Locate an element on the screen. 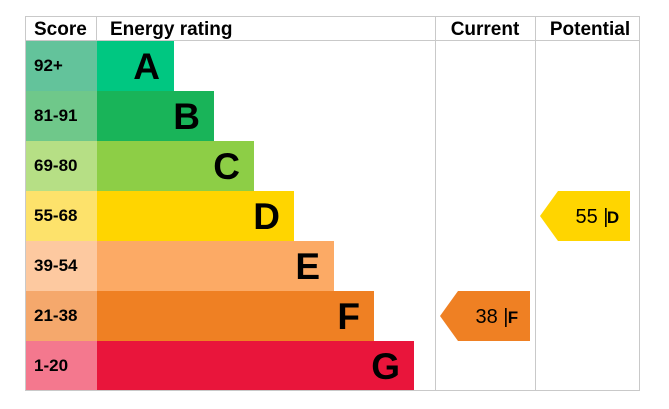  current-indicator: 55 |D is located at coordinates (585, 216).